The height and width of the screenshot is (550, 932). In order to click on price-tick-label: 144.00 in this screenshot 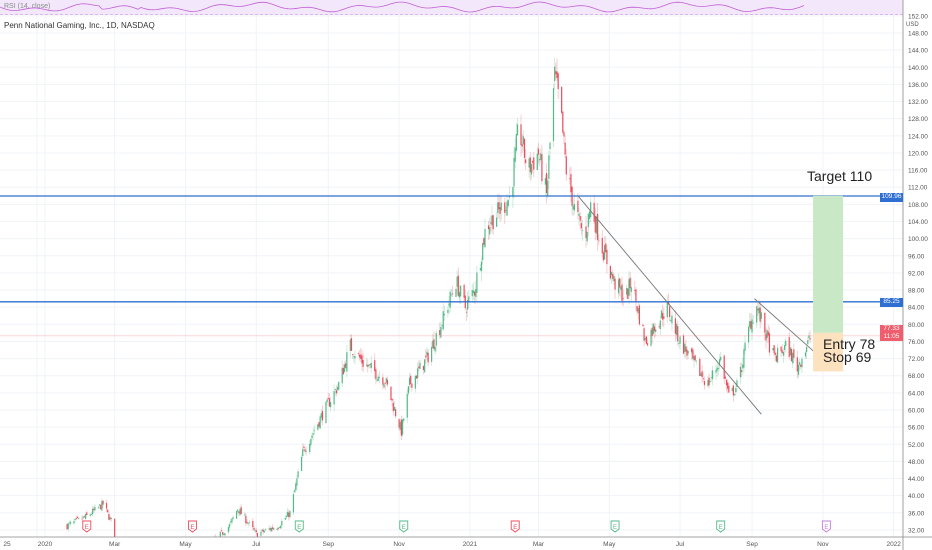, I will do `click(918, 51)`.